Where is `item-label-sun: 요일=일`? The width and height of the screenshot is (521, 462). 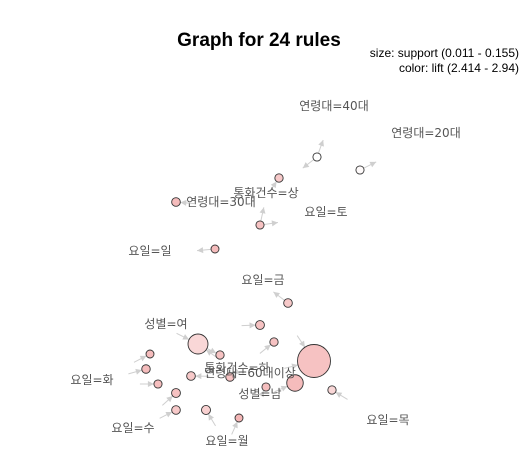 item-label-sun: 요일=일 is located at coordinates (149, 251).